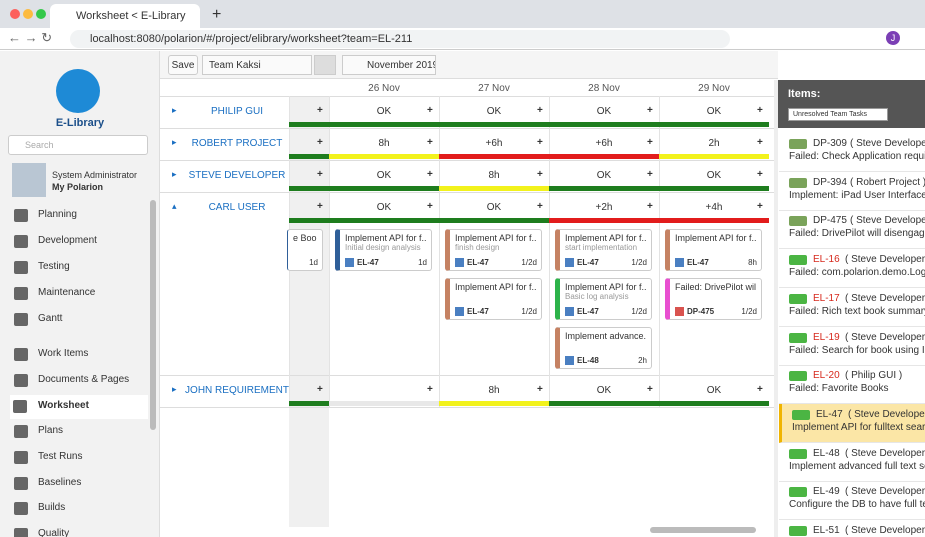  Describe the element at coordinates (57, 214) in the screenshot. I see `nav-item: Planning` at that location.